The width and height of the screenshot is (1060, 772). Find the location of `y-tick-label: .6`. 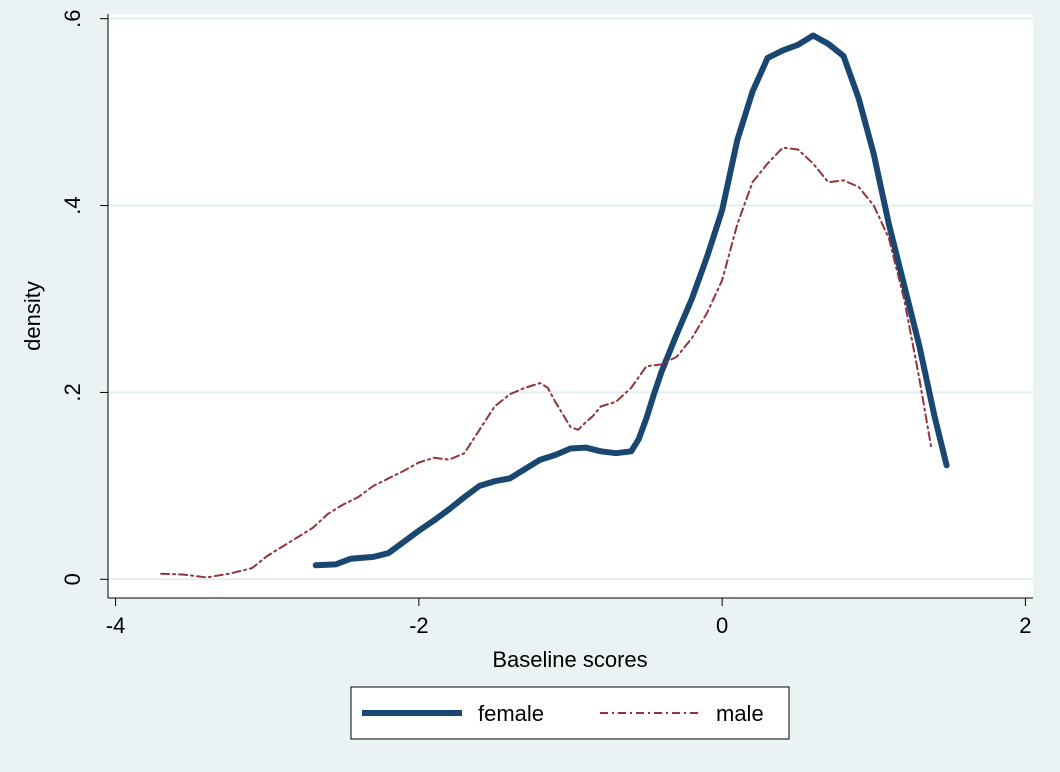

y-tick-label: .6 is located at coordinates (72, 18).